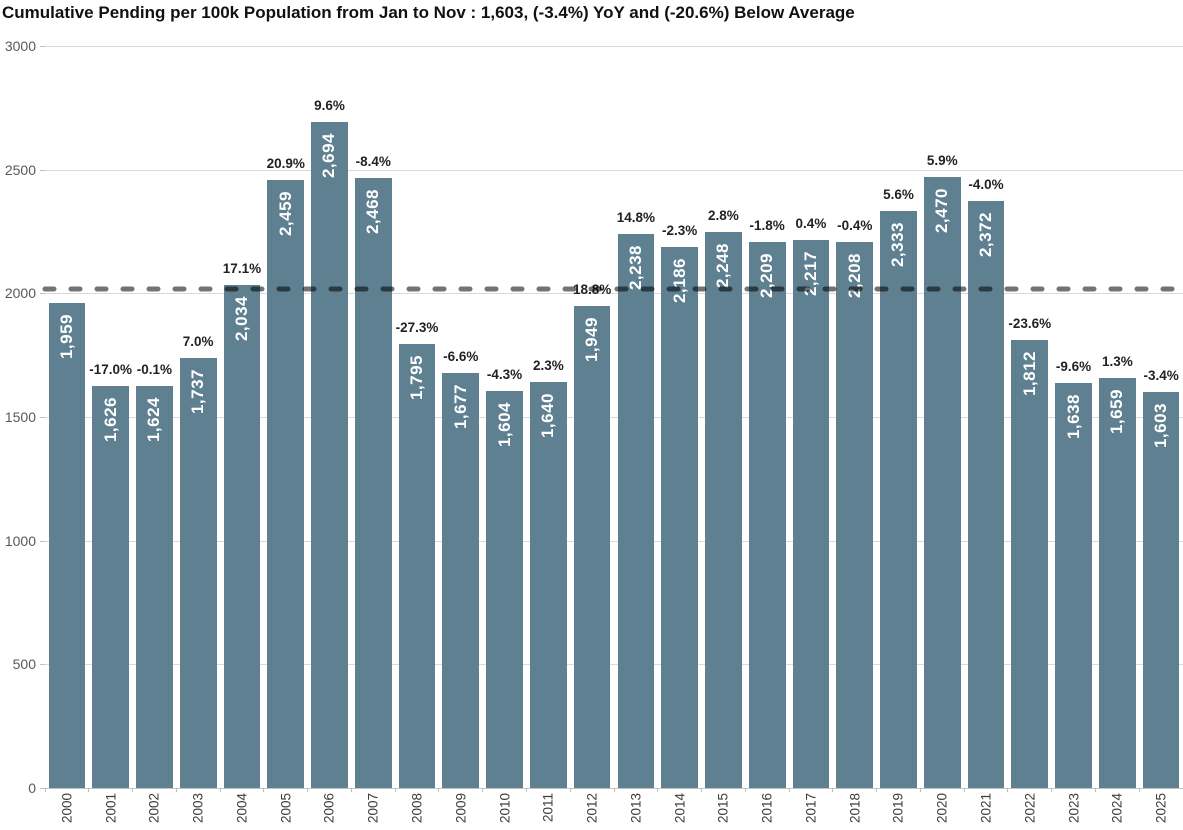  What do you see at coordinates (373, 808) in the screenshot?
I see `x-axis-label-2007: 2007` at bounding box center [373, 808].